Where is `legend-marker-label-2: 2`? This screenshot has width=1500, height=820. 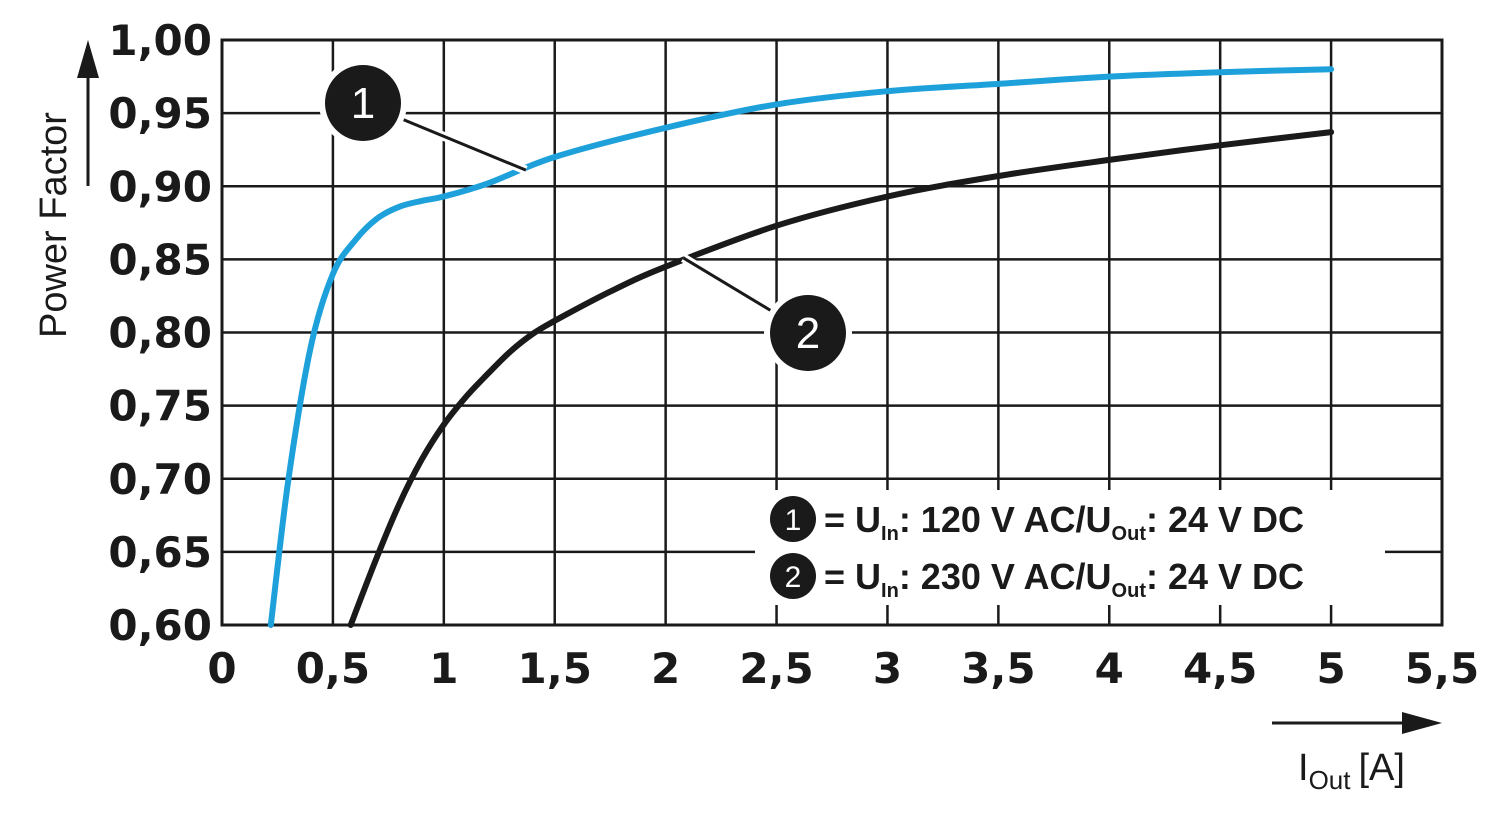 legend-marker-label-2: 2 is located at coordinates (793, 577).